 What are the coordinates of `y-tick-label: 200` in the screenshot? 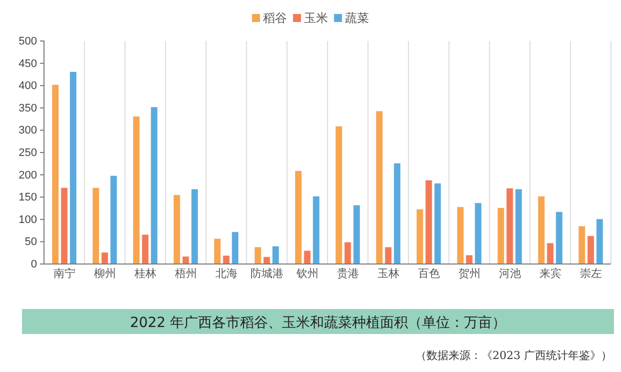 It's located at (27, 175).